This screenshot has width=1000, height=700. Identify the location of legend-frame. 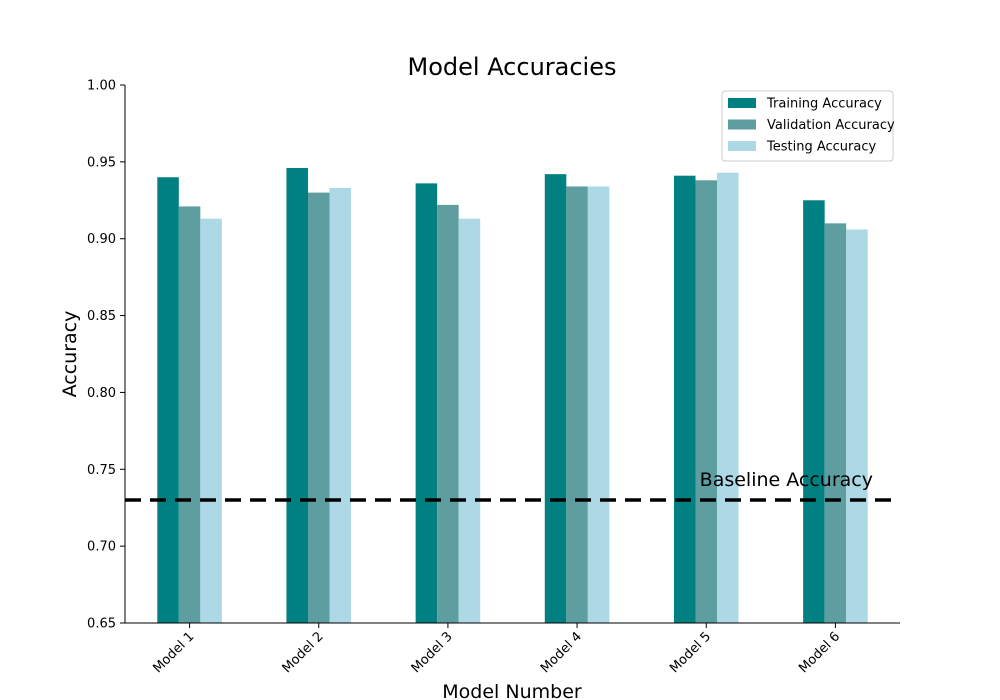
(807, 126).